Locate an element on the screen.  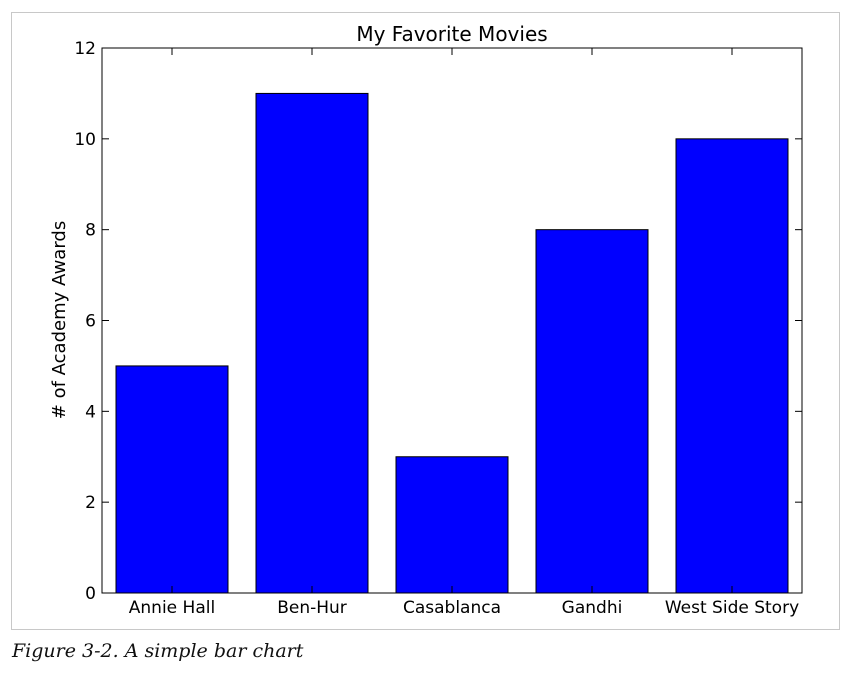
y-tick-label: 4 is located at coordinates (90, 412).